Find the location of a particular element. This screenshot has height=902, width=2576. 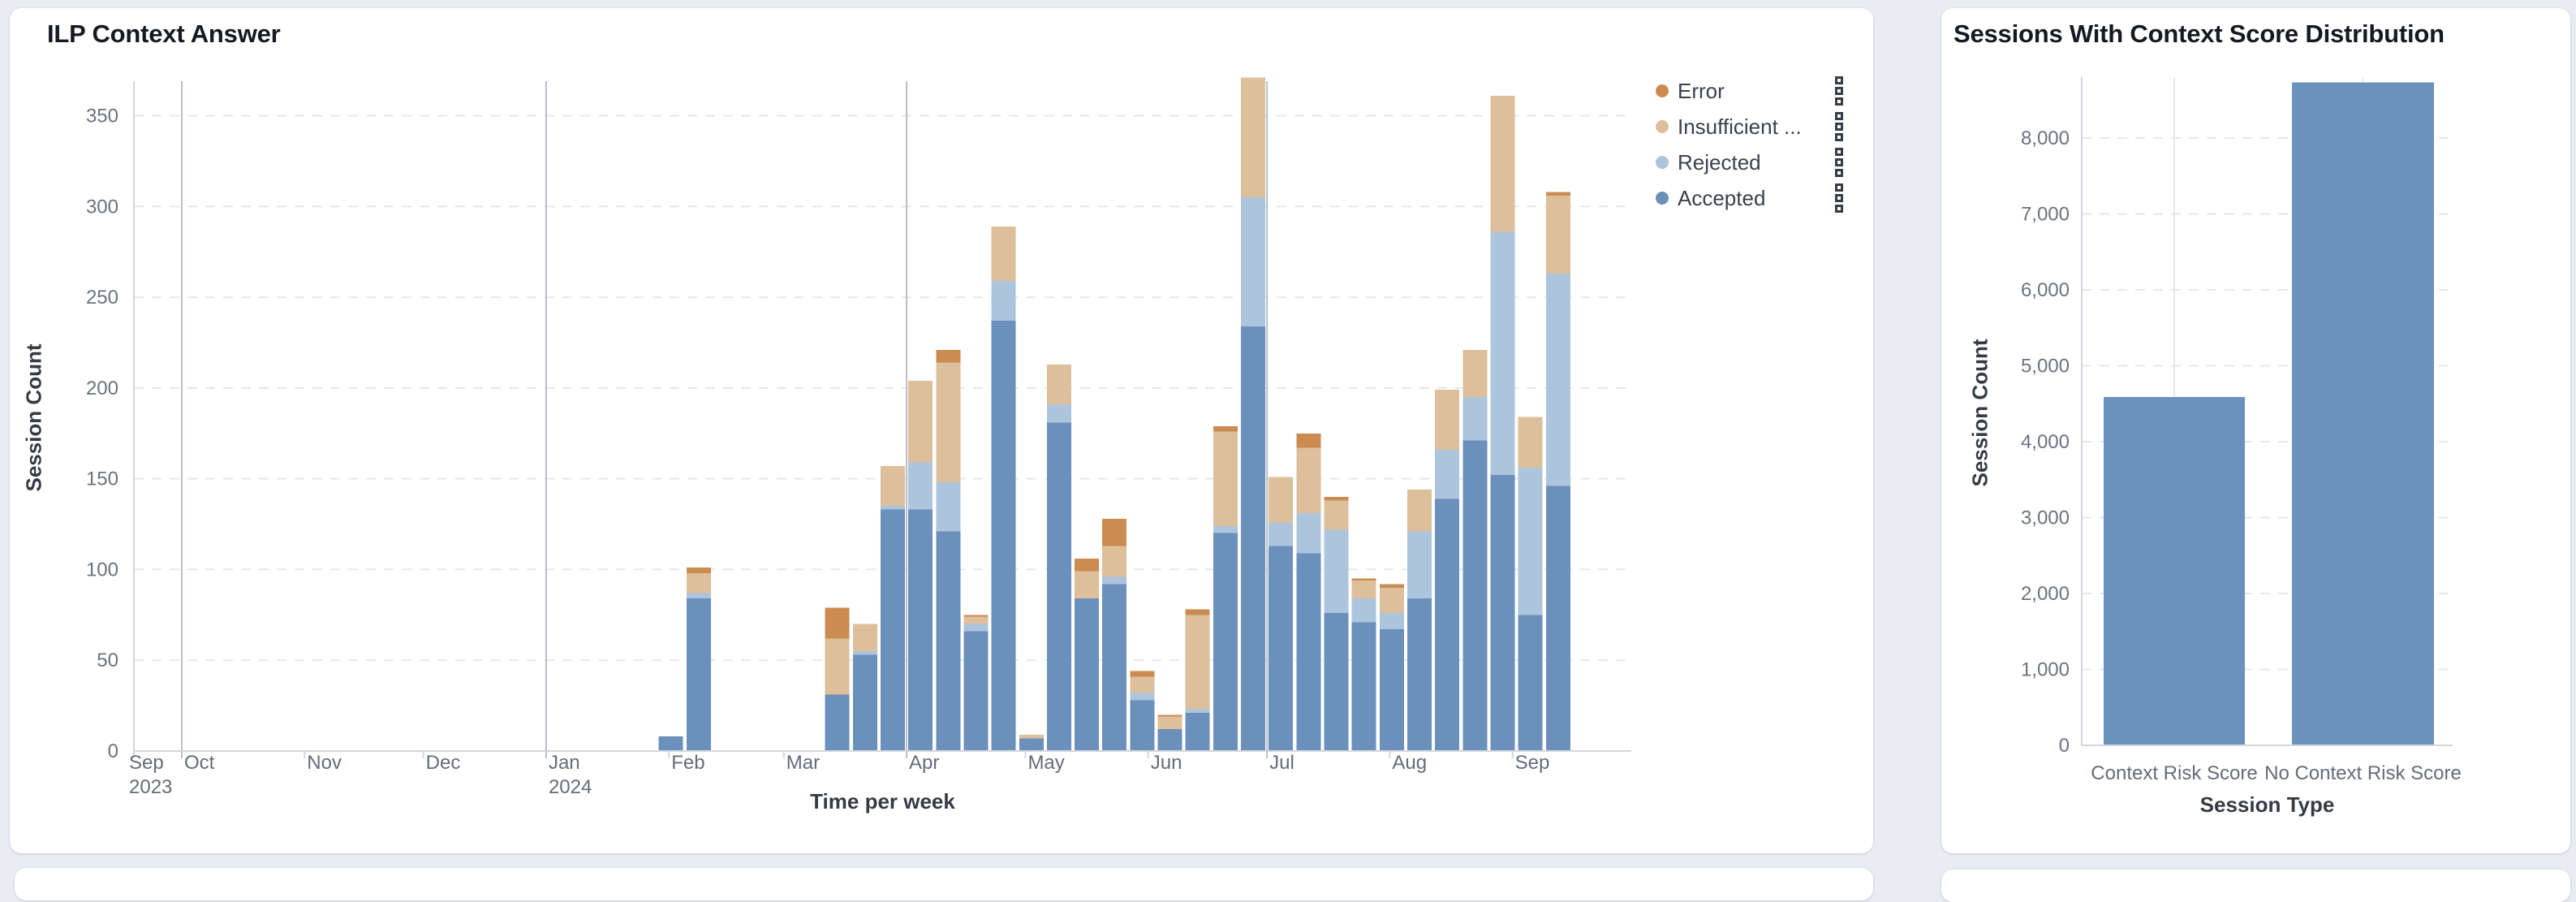

dist-bar-context-risk-score is located at coordinates (2175, 570).